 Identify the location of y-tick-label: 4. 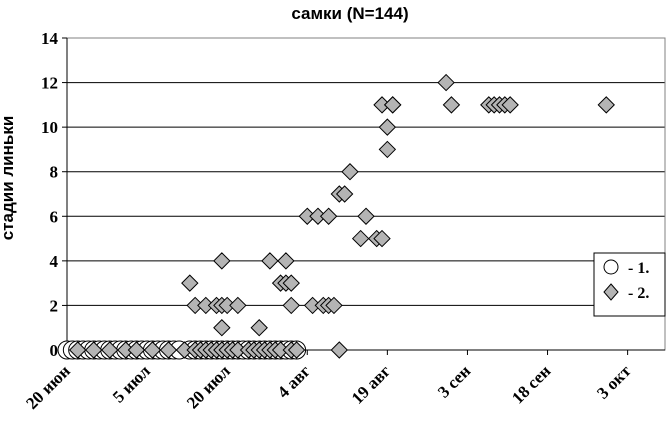
(54, 261).